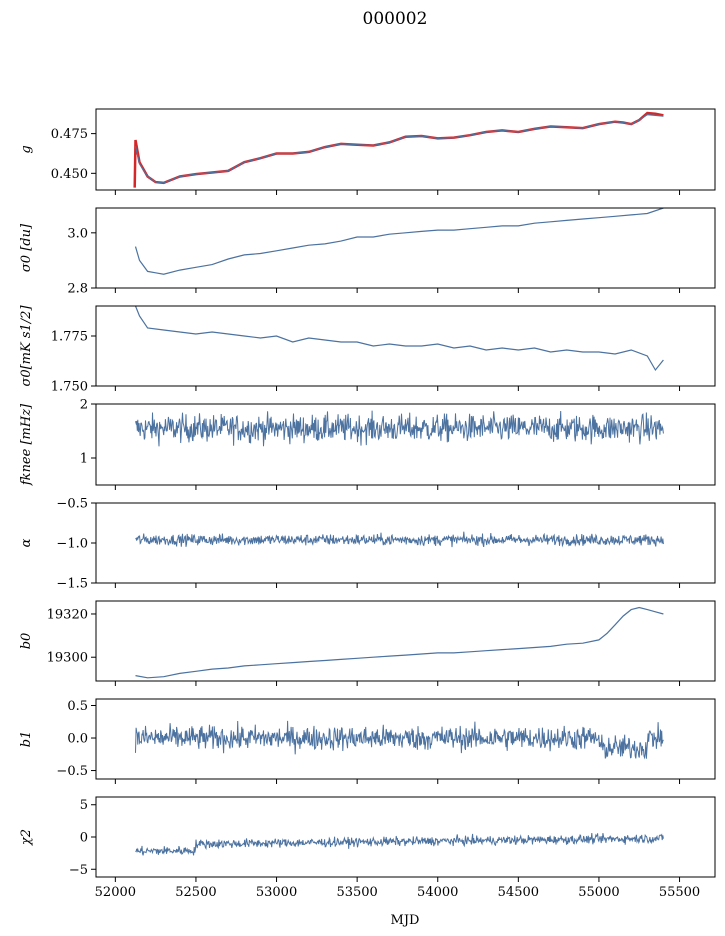  What do you see at coordinates (356, 892) in the screenshot?
I see `x-tick-label: 53500` at bounding box center [356, 892].